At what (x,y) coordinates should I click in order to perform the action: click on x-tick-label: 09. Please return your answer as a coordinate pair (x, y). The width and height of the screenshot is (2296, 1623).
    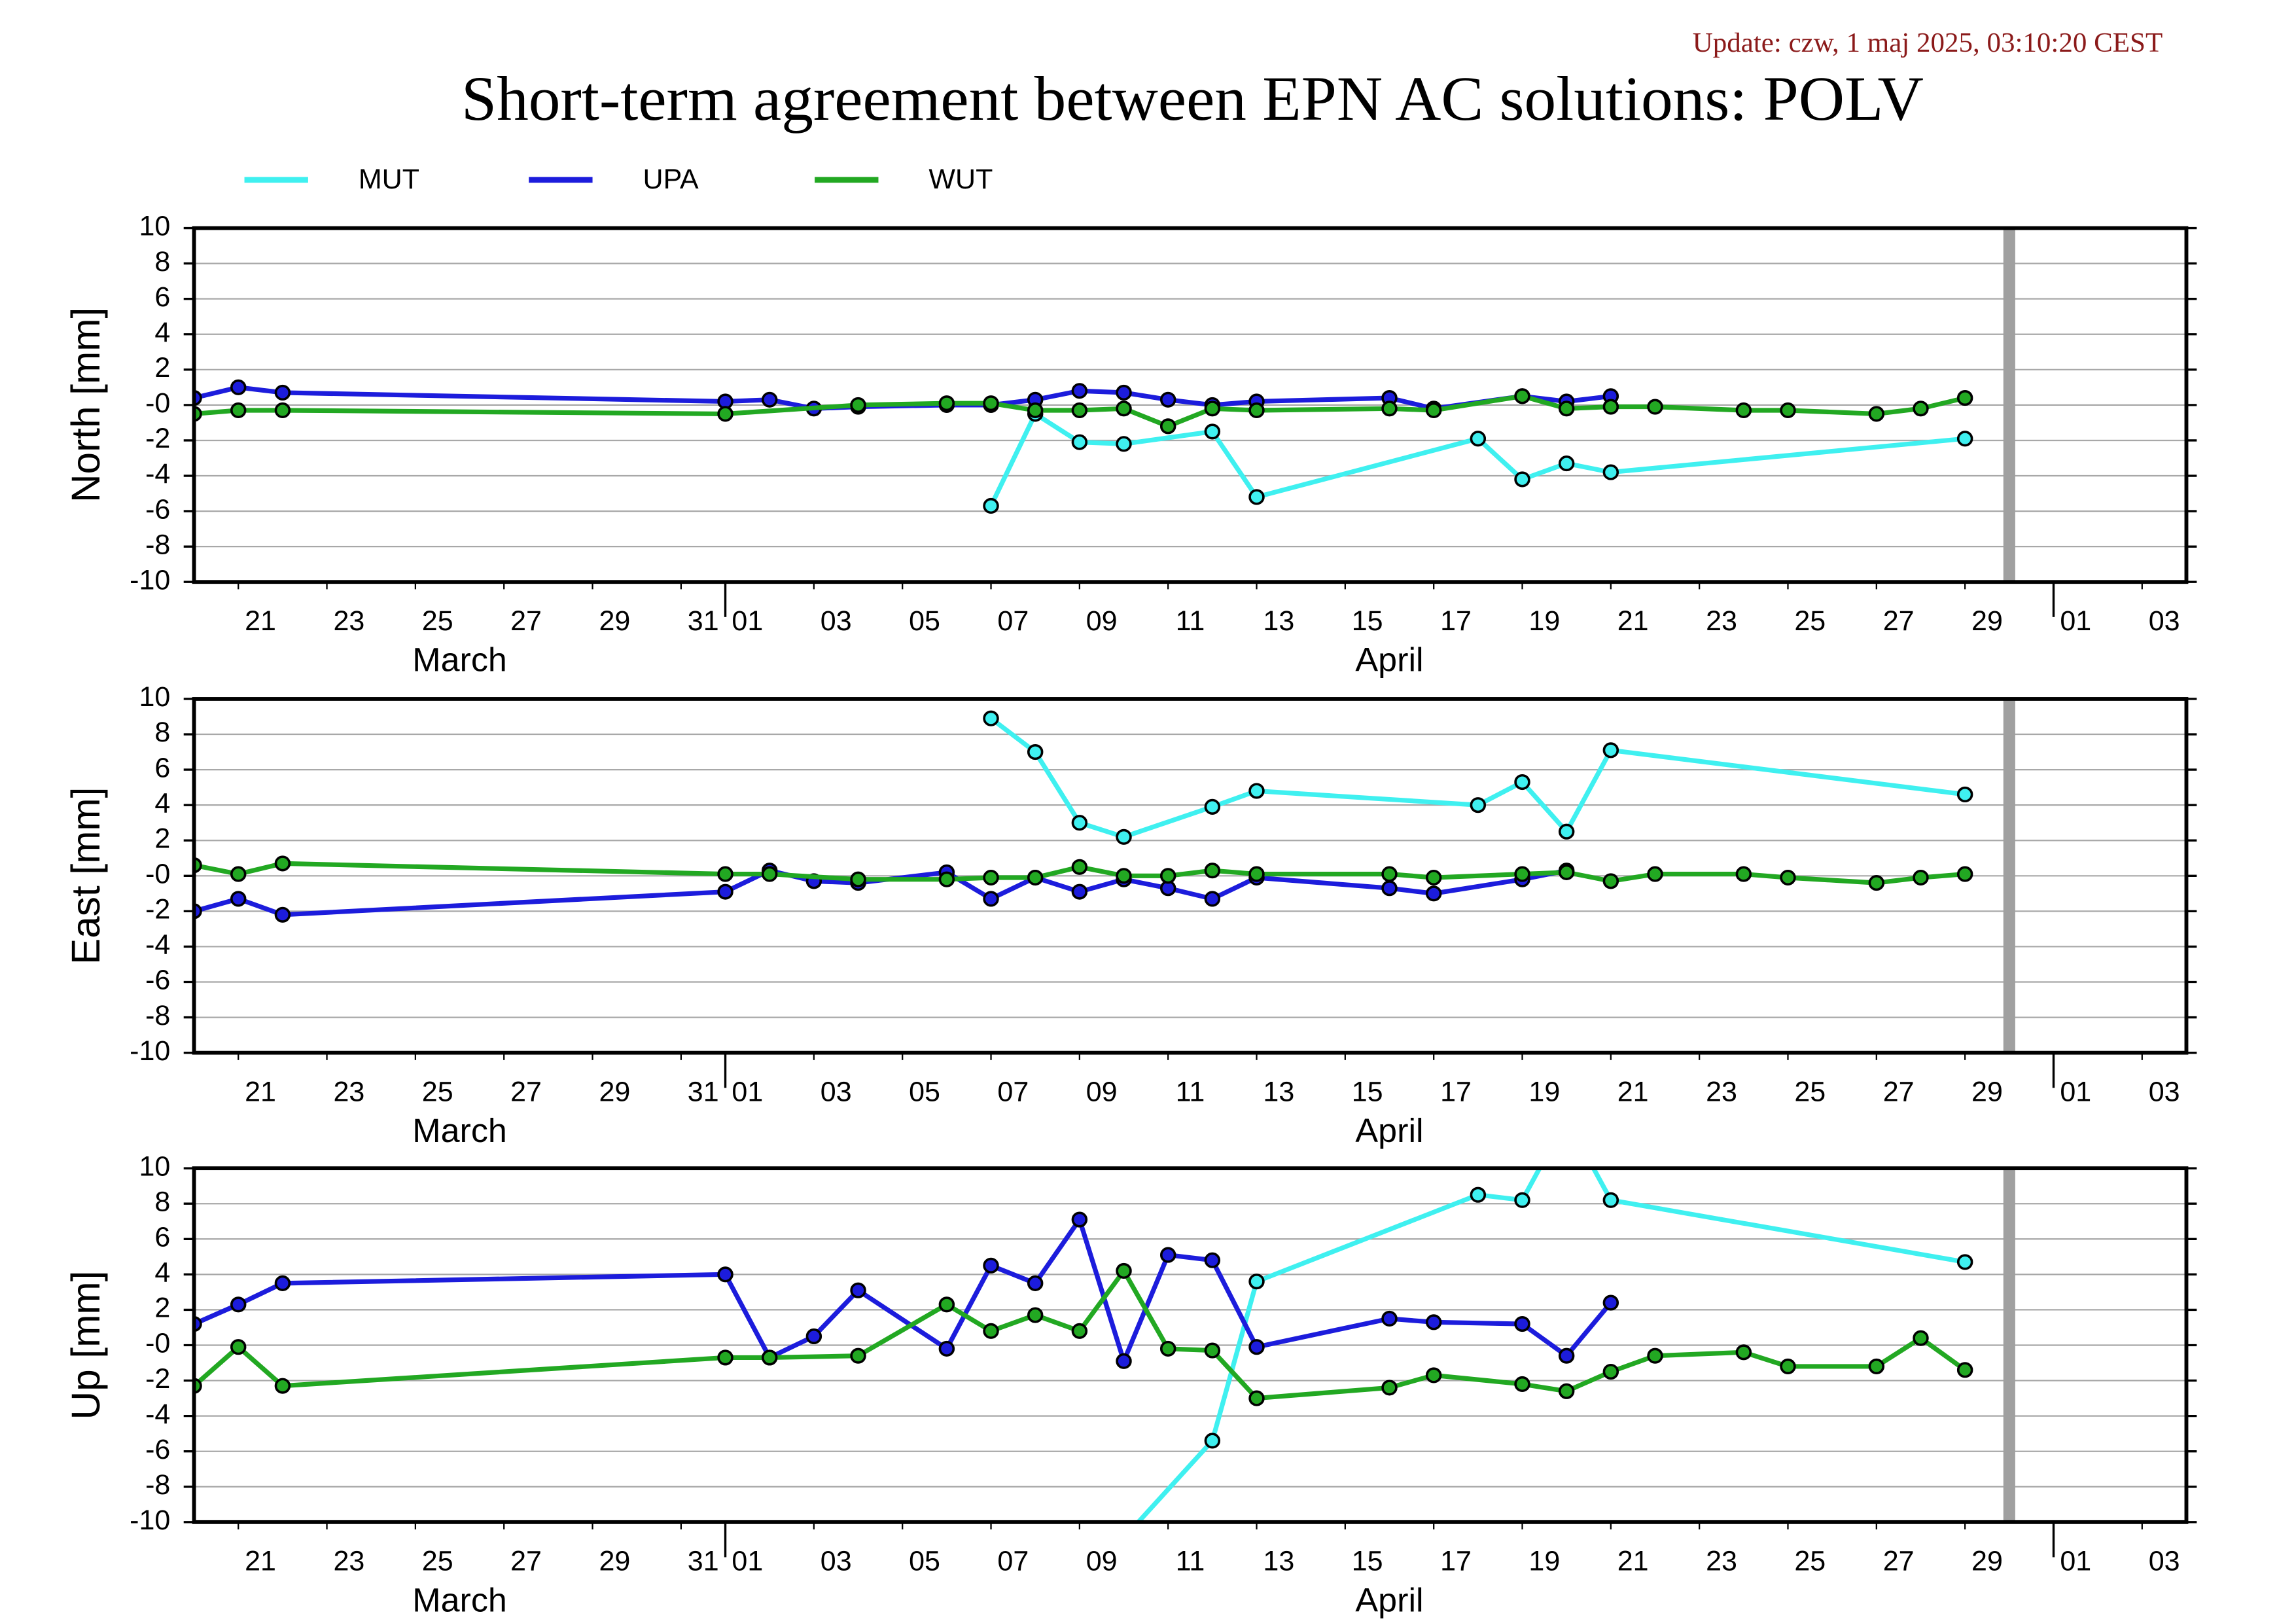
    Looking at the image, I should click on (1102, 621).